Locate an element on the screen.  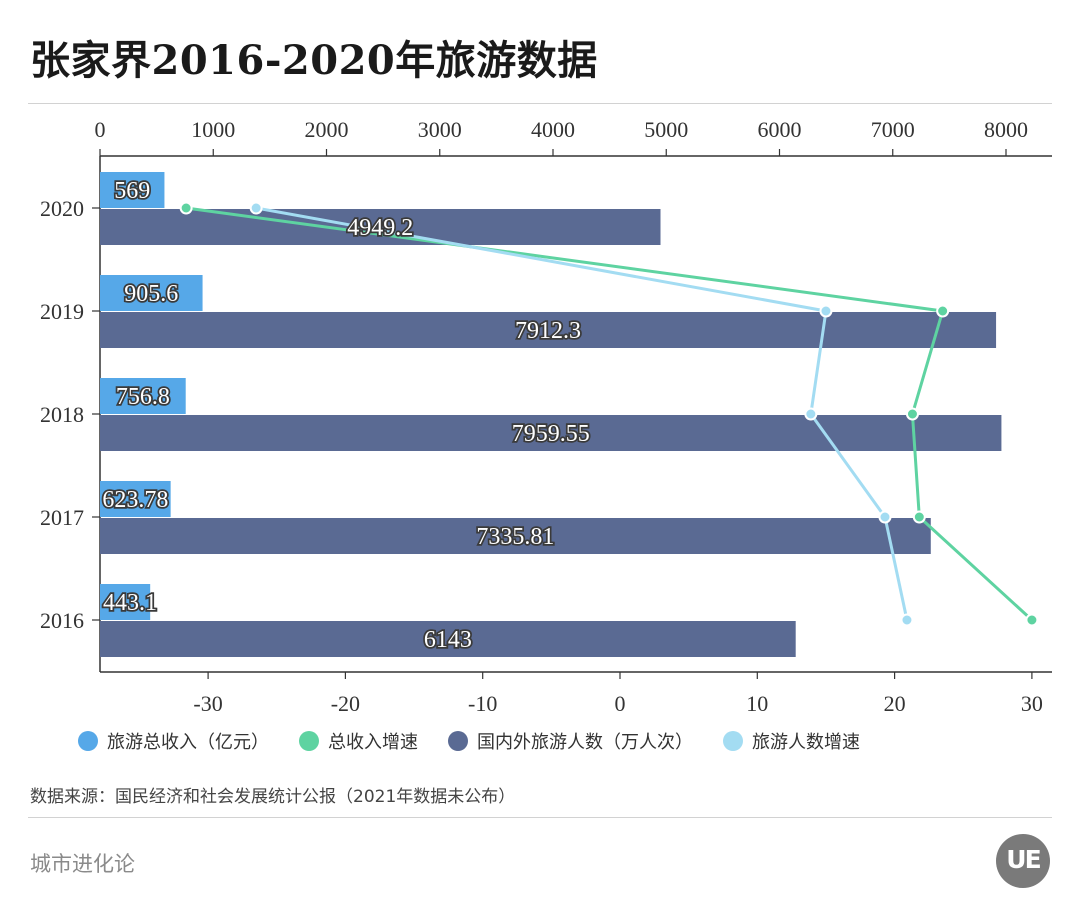
label-visitors: 7959.55 is located at coordinates (551, 434).